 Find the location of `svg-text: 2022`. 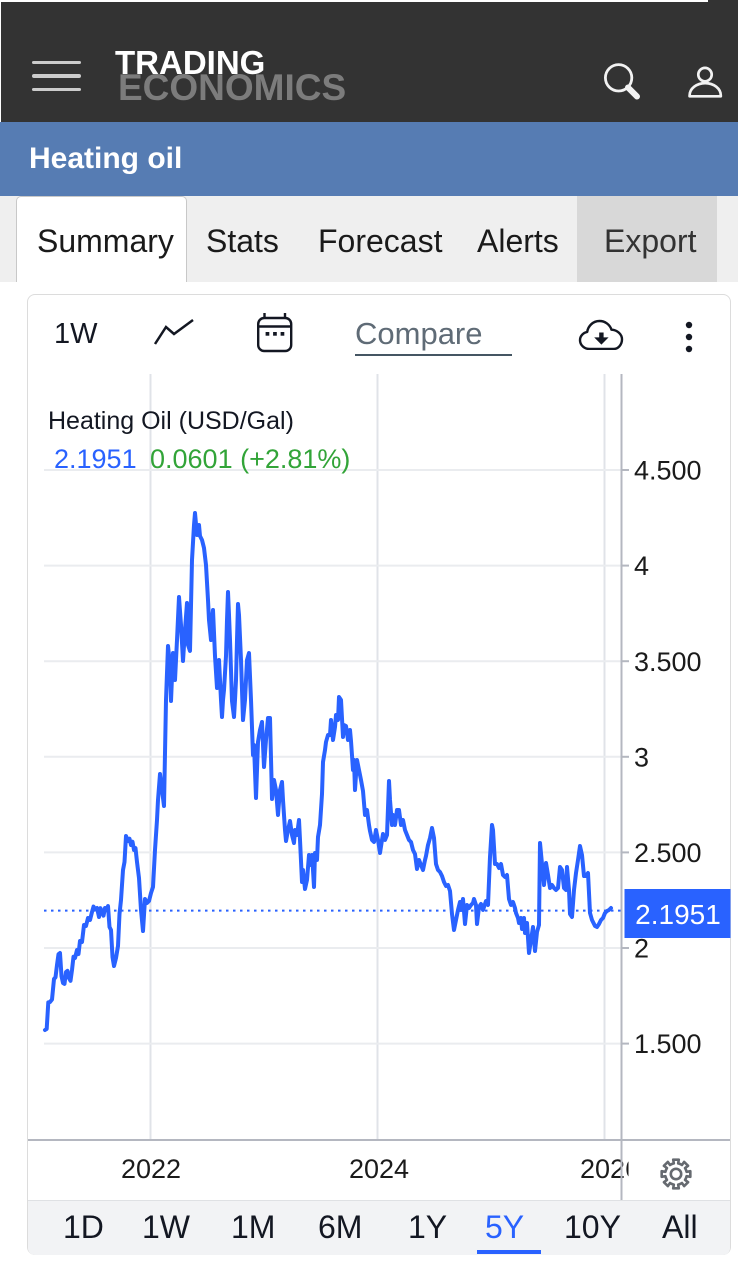

svg-text: 2022 is located at coordinates (151, 1169).